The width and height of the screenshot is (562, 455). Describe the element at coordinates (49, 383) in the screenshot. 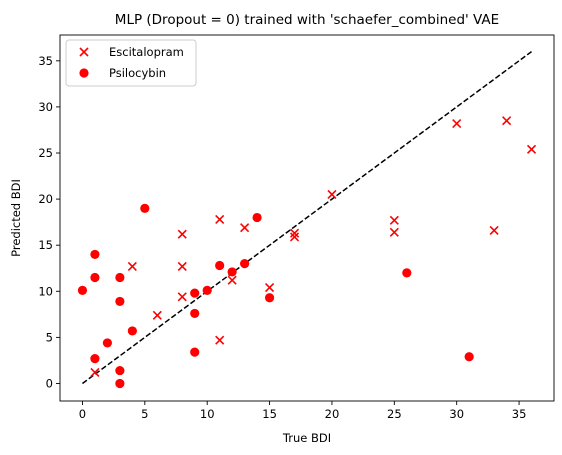

I see `y-tick-label: 0` at that location.